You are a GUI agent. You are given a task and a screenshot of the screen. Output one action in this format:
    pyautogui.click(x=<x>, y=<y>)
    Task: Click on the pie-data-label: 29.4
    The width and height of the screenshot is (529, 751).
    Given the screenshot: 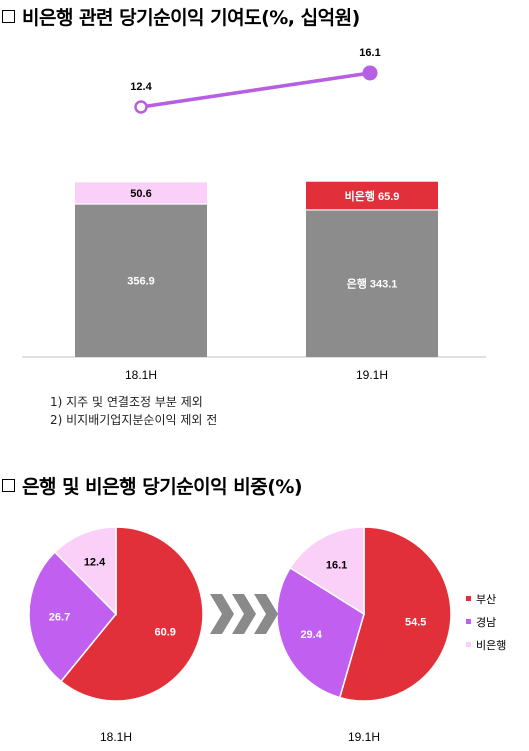 What is the action you would take?
    pyautogui.click(x=311, y=635)
    